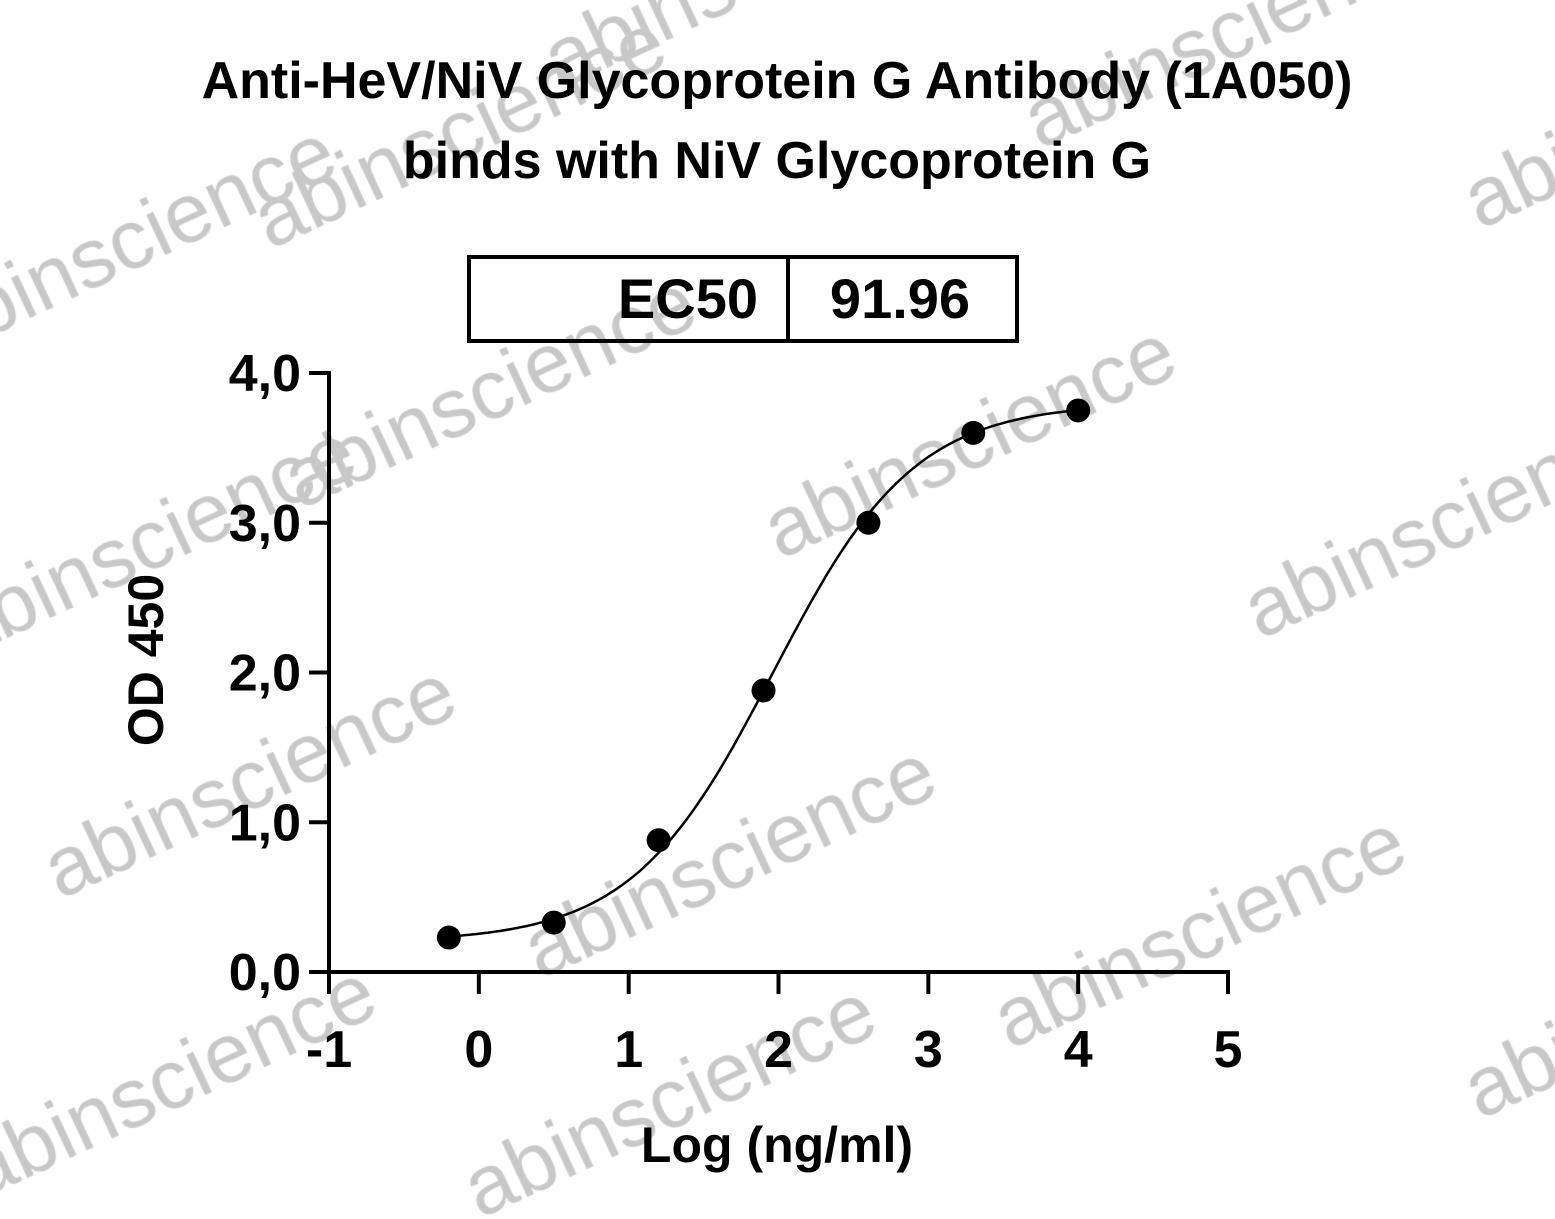 The width and height of the screenshot is (1555, 1219). I want to click on y-tick-label: 1,0, so click(265, 823).